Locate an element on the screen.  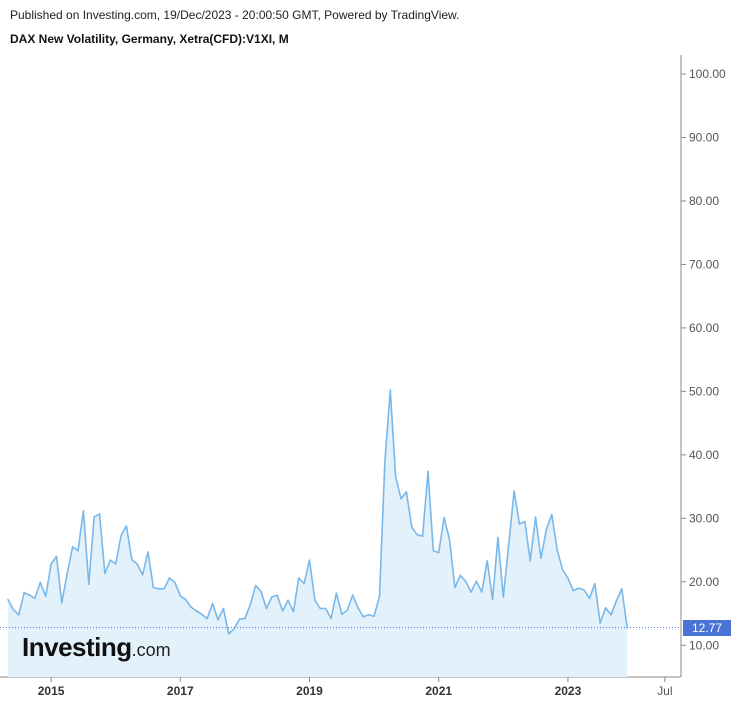
y-tick-label: 10.00 is located at coordinates (704, 645).